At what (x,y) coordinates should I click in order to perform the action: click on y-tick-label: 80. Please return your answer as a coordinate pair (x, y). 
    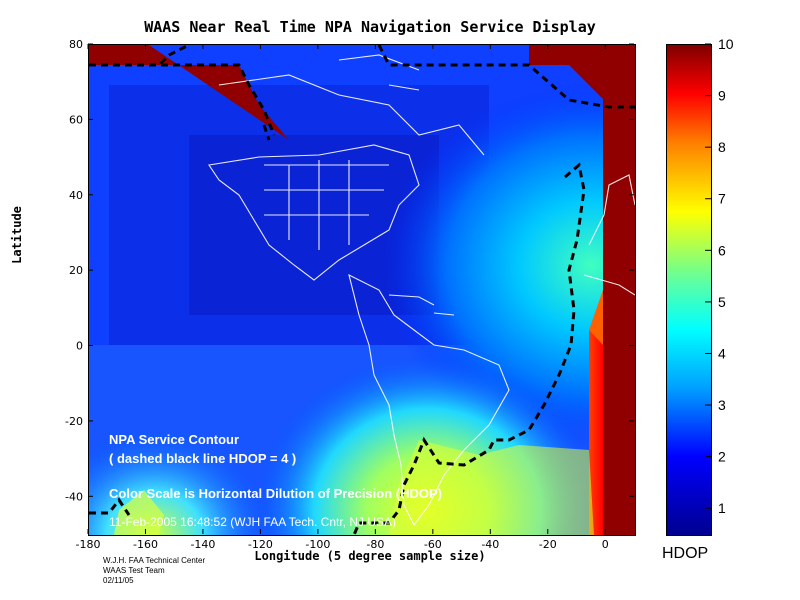
    Looking at the image, I should click on (76, 44).